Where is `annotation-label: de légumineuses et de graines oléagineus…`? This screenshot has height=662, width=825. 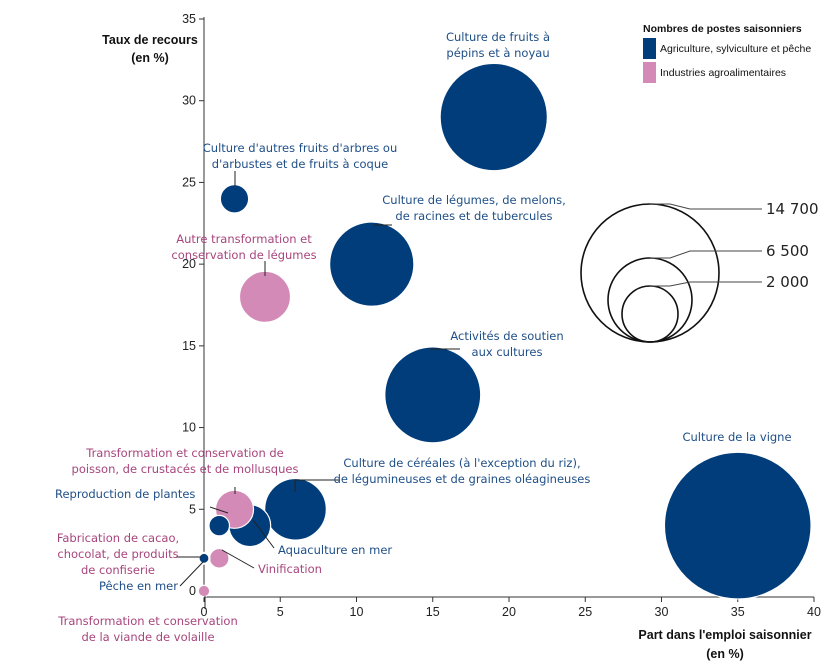
annotation-label: de légumineuses et de graines oléagineus… is located at coordinates (462, 479).